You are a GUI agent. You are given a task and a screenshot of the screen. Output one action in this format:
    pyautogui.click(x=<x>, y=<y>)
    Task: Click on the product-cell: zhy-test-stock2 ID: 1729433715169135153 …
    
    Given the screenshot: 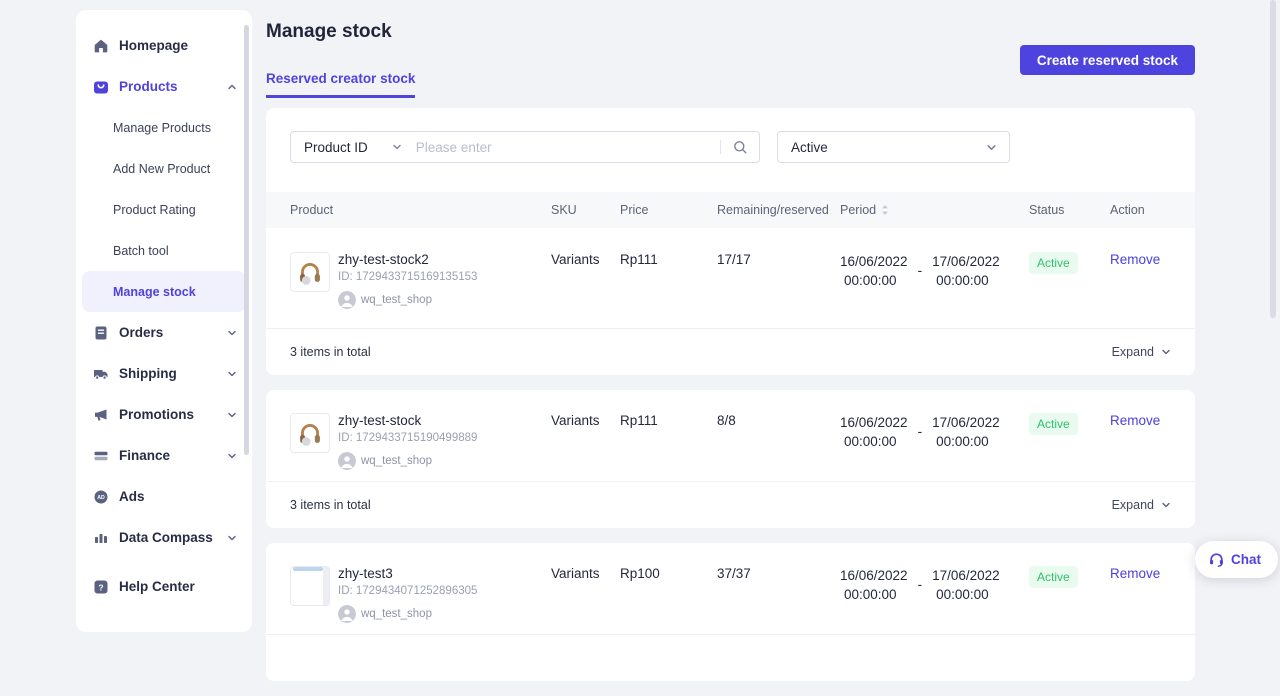 What is the action you would take?
    pyautogui.click(x=420, y=290)
    